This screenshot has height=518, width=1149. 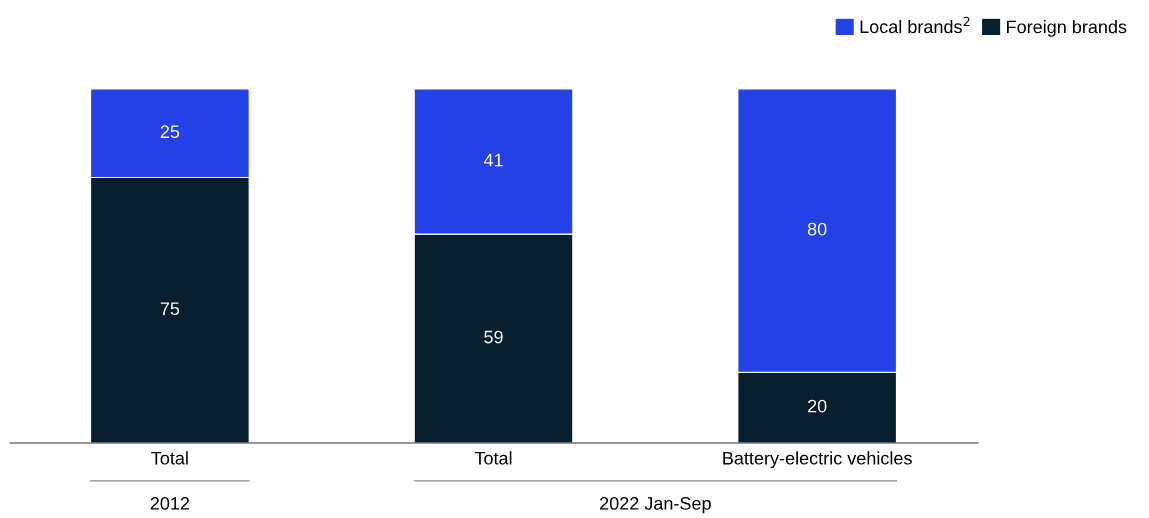 I want to click on text: 2012, so click(x=170, y=503).